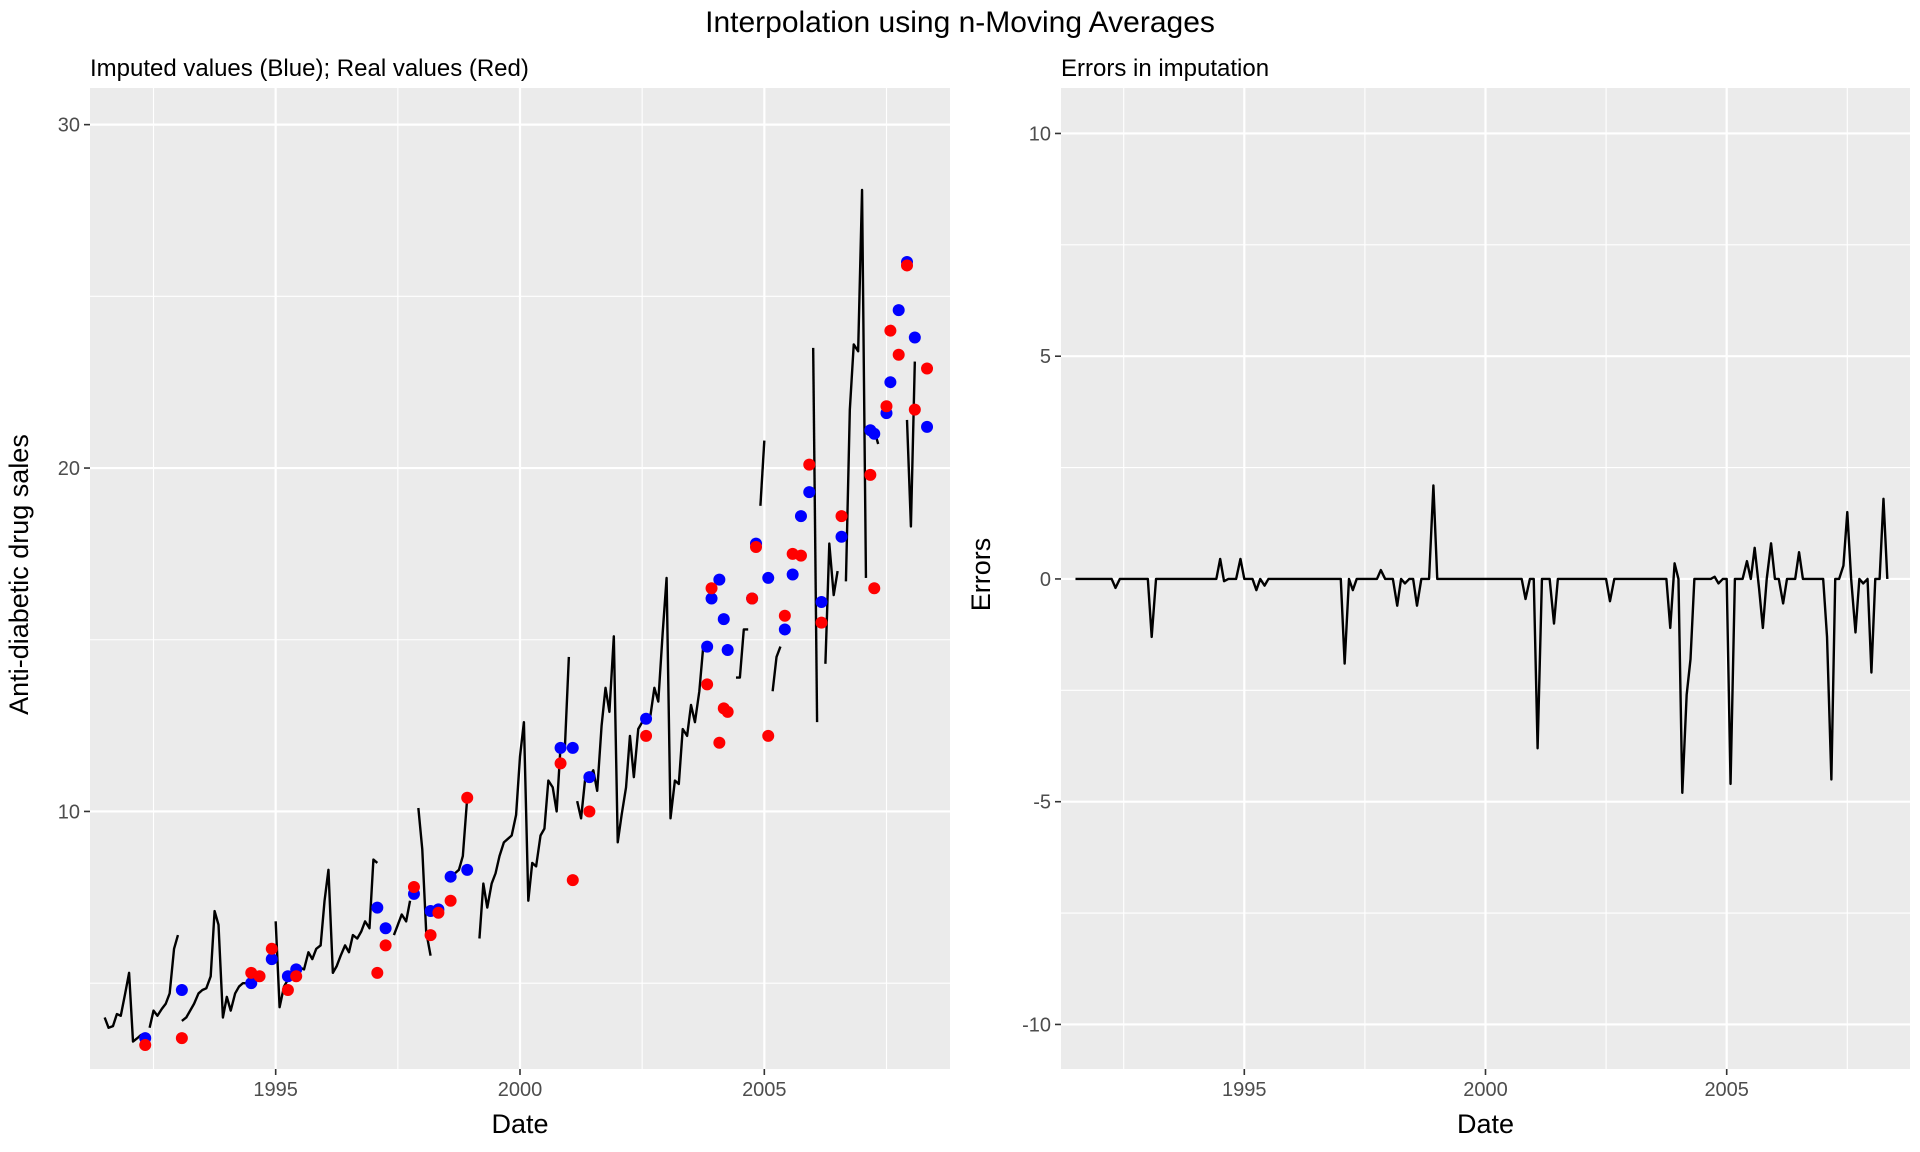 Image resolution: width=1920 pixels, height=1152 pixels. What do you see at coordinates (1485, 1124) in the screenshot?
I see `errors-x-axis-title: Date` at bounding box center [1485, 1124].